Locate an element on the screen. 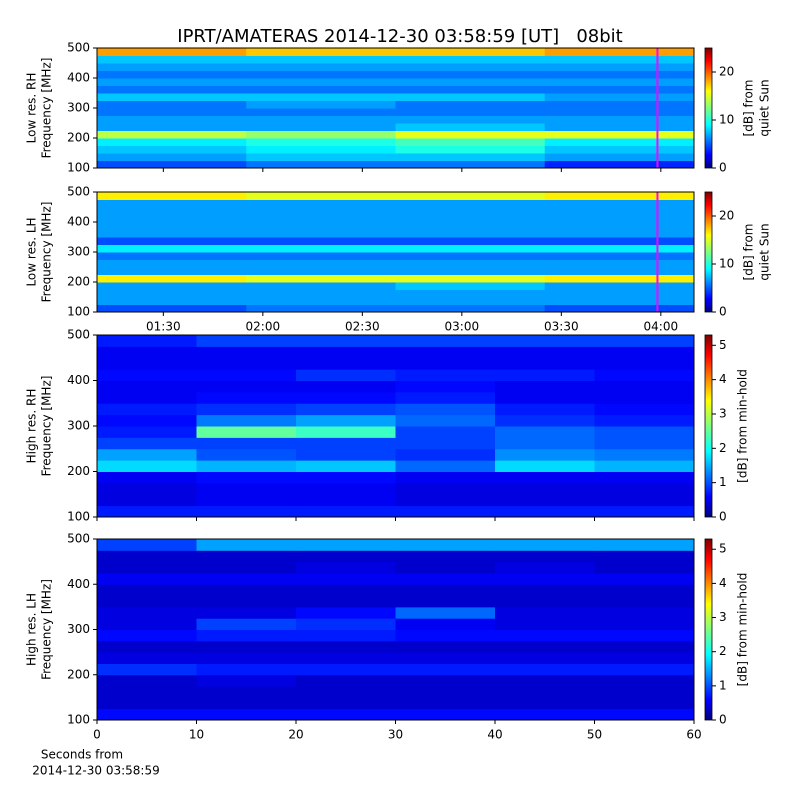 This screenshot has height=804, width=800. y-tick-label: 400 is located at coordinates (78, 584).